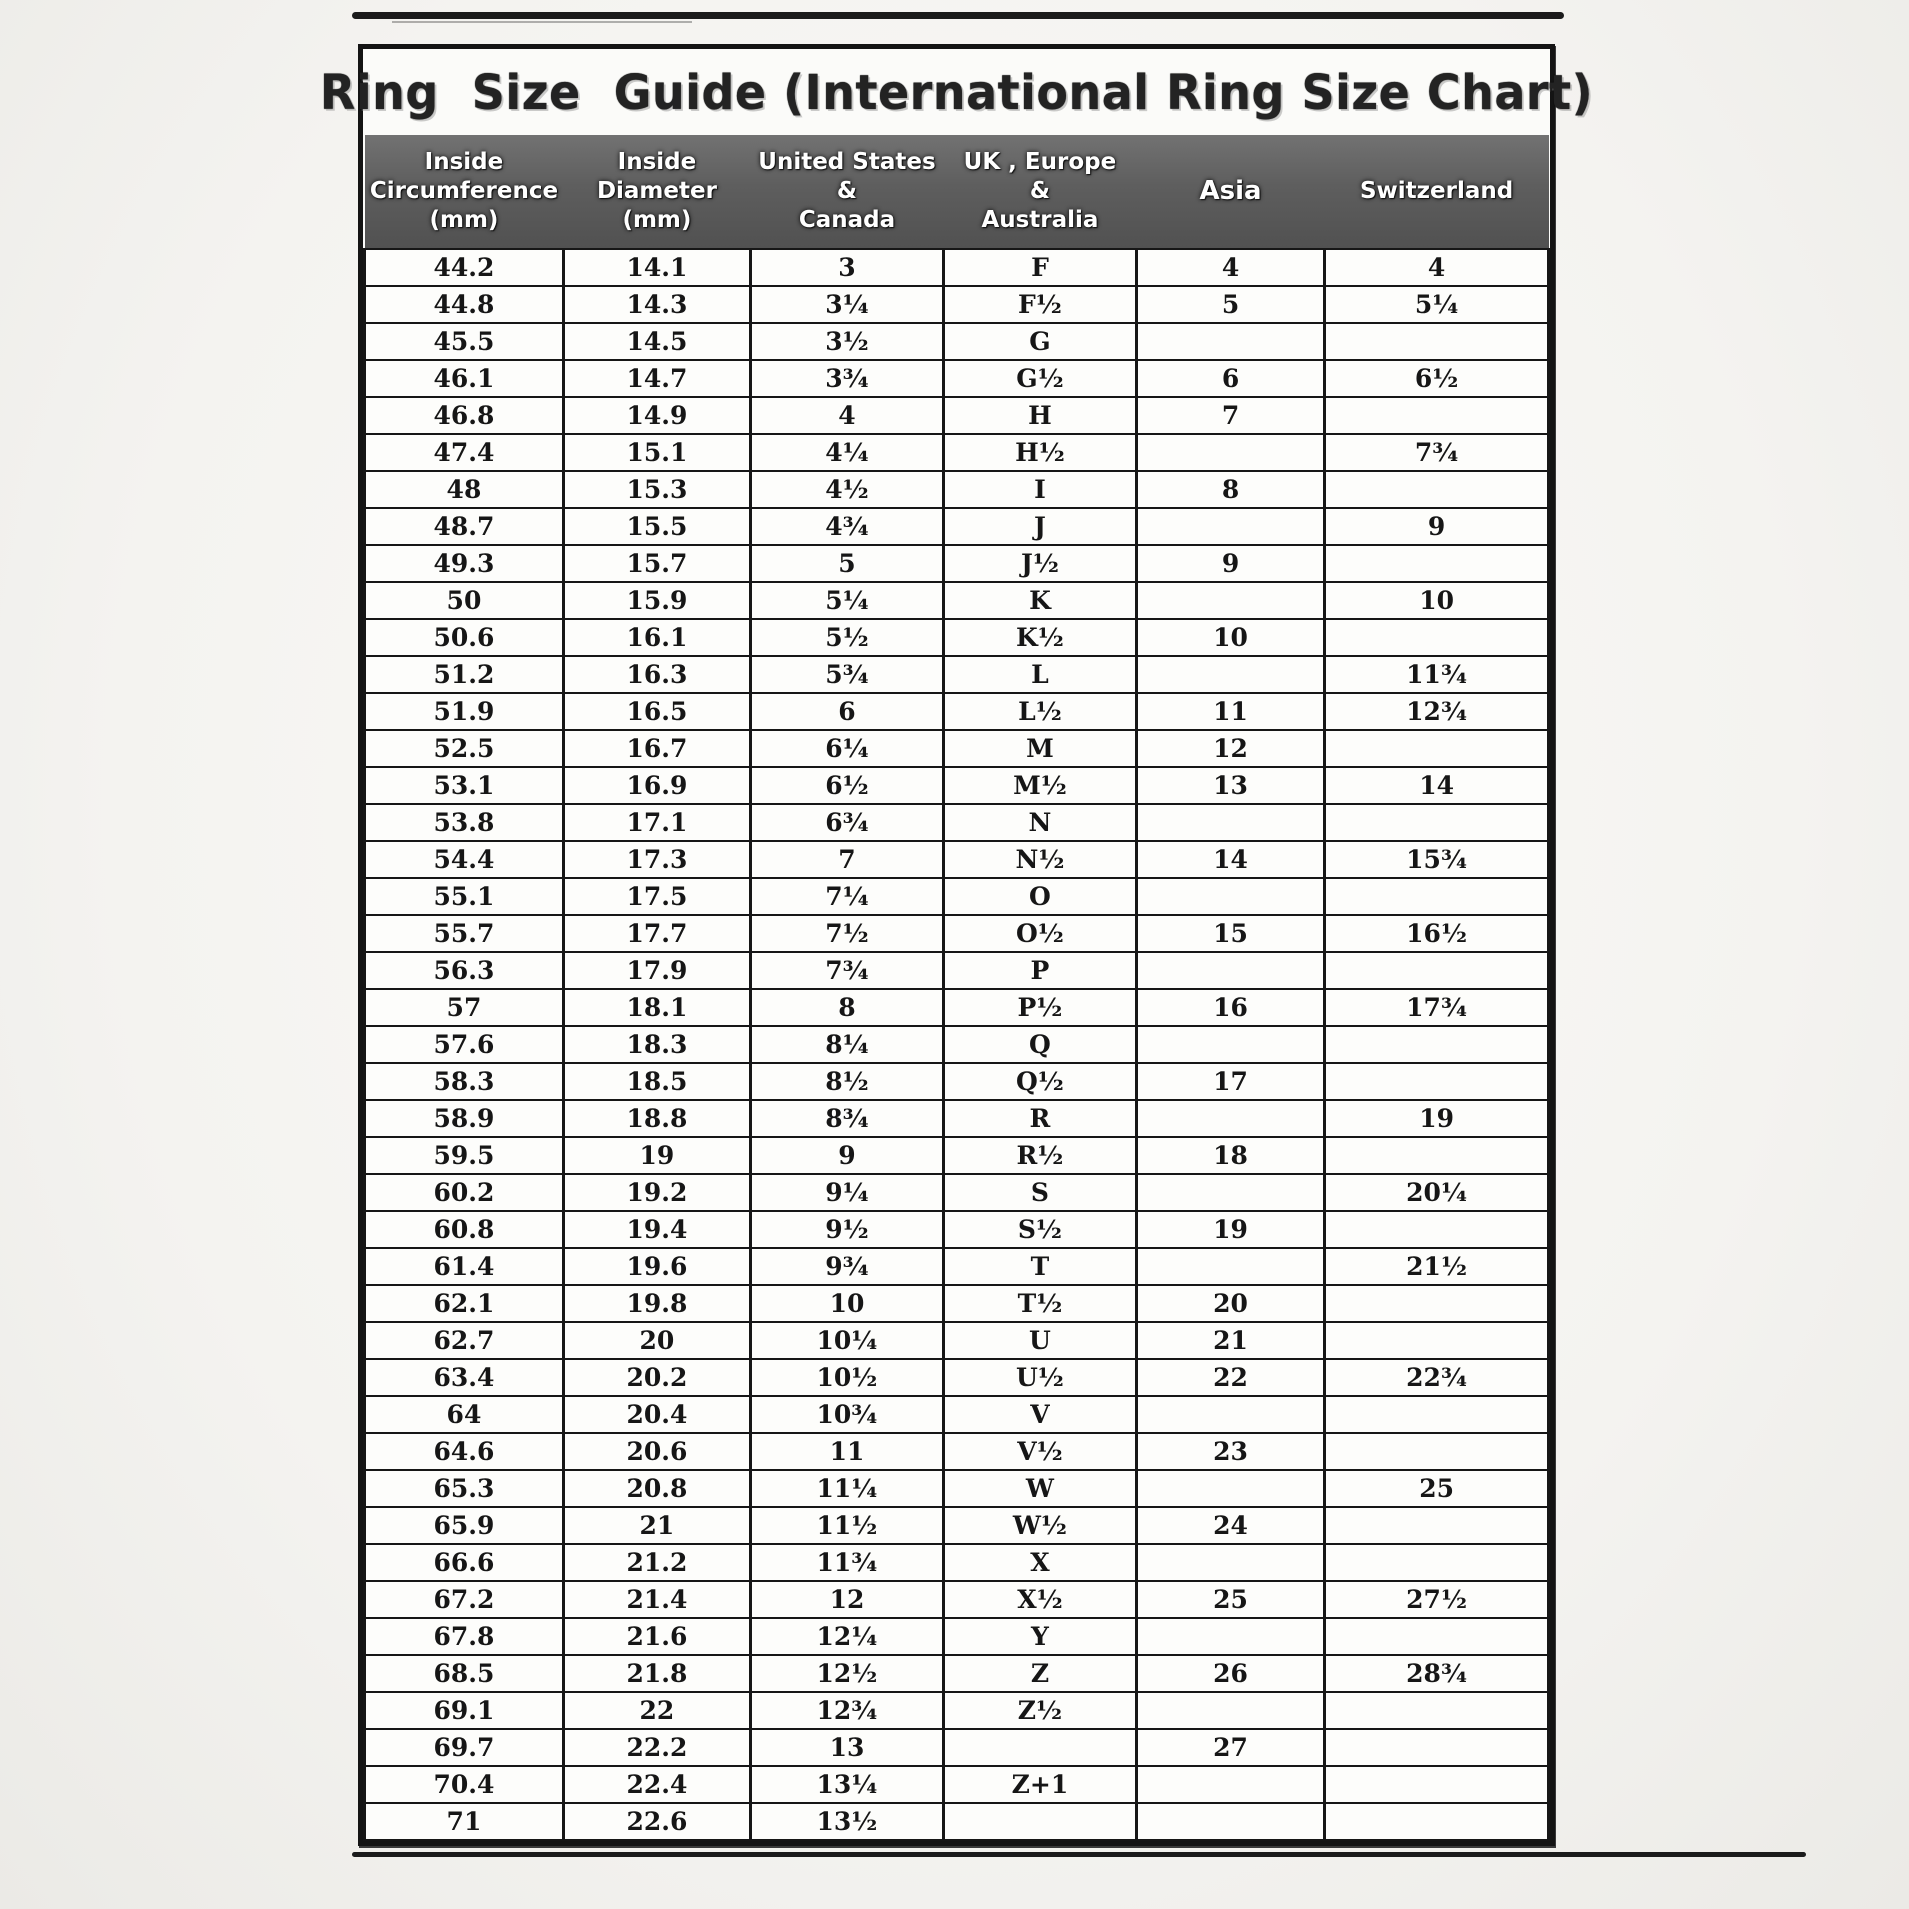 The width and height of the screenshot is (1909, 1909). What do you see at coordinates (956, 378) in the screenshot?
I see `table-row: 46.1 14.7 3¾ G½ 6 6½` at bounding box center [956, 378].